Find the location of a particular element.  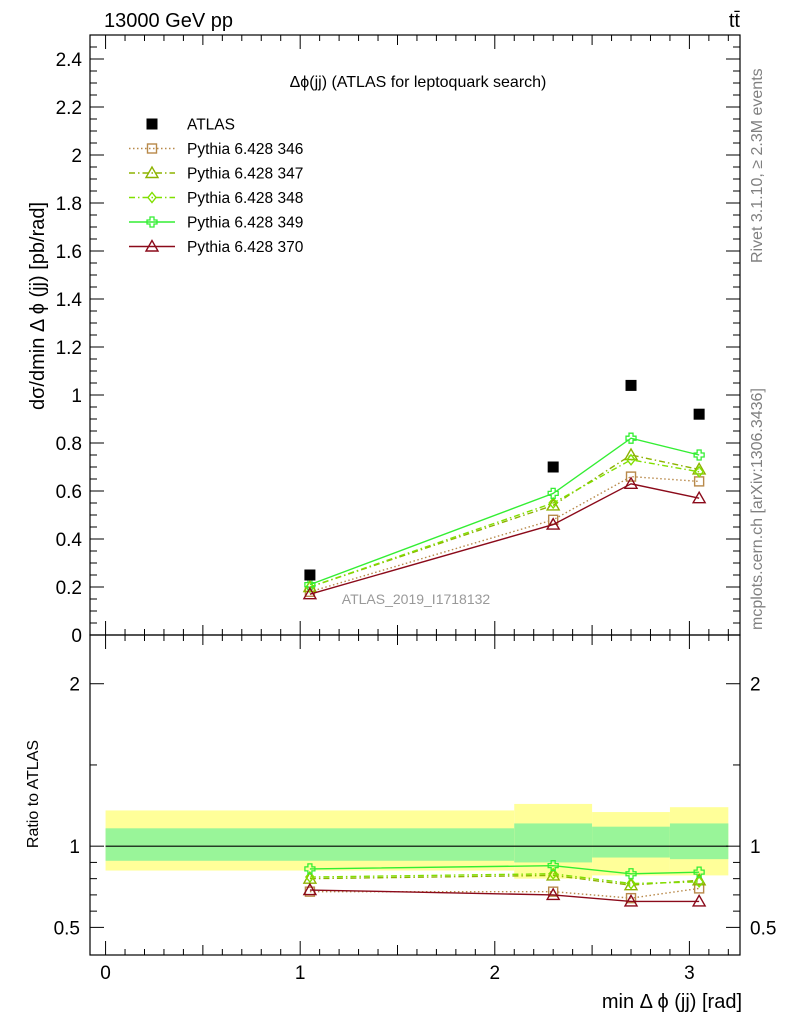

legend-entry: ATLAS is located at coordinates (190, 125).